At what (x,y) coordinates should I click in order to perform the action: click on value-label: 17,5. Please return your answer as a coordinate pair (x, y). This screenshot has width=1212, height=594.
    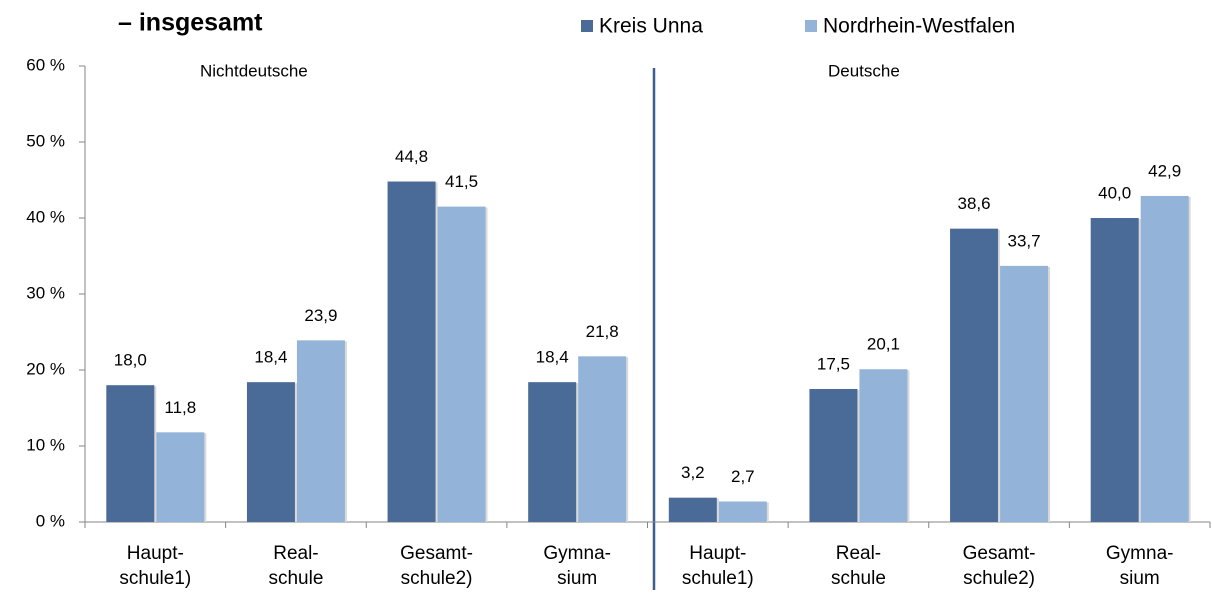
    Looking at the image, I should click on (833, 363).